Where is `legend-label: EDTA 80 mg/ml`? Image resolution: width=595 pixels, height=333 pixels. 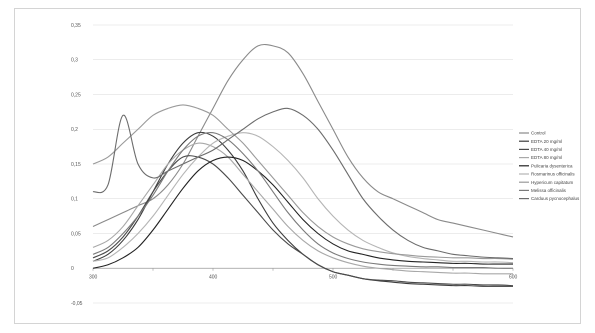 legend-label: EDTA 80 mg/ml is located at coordinates (546, 157).